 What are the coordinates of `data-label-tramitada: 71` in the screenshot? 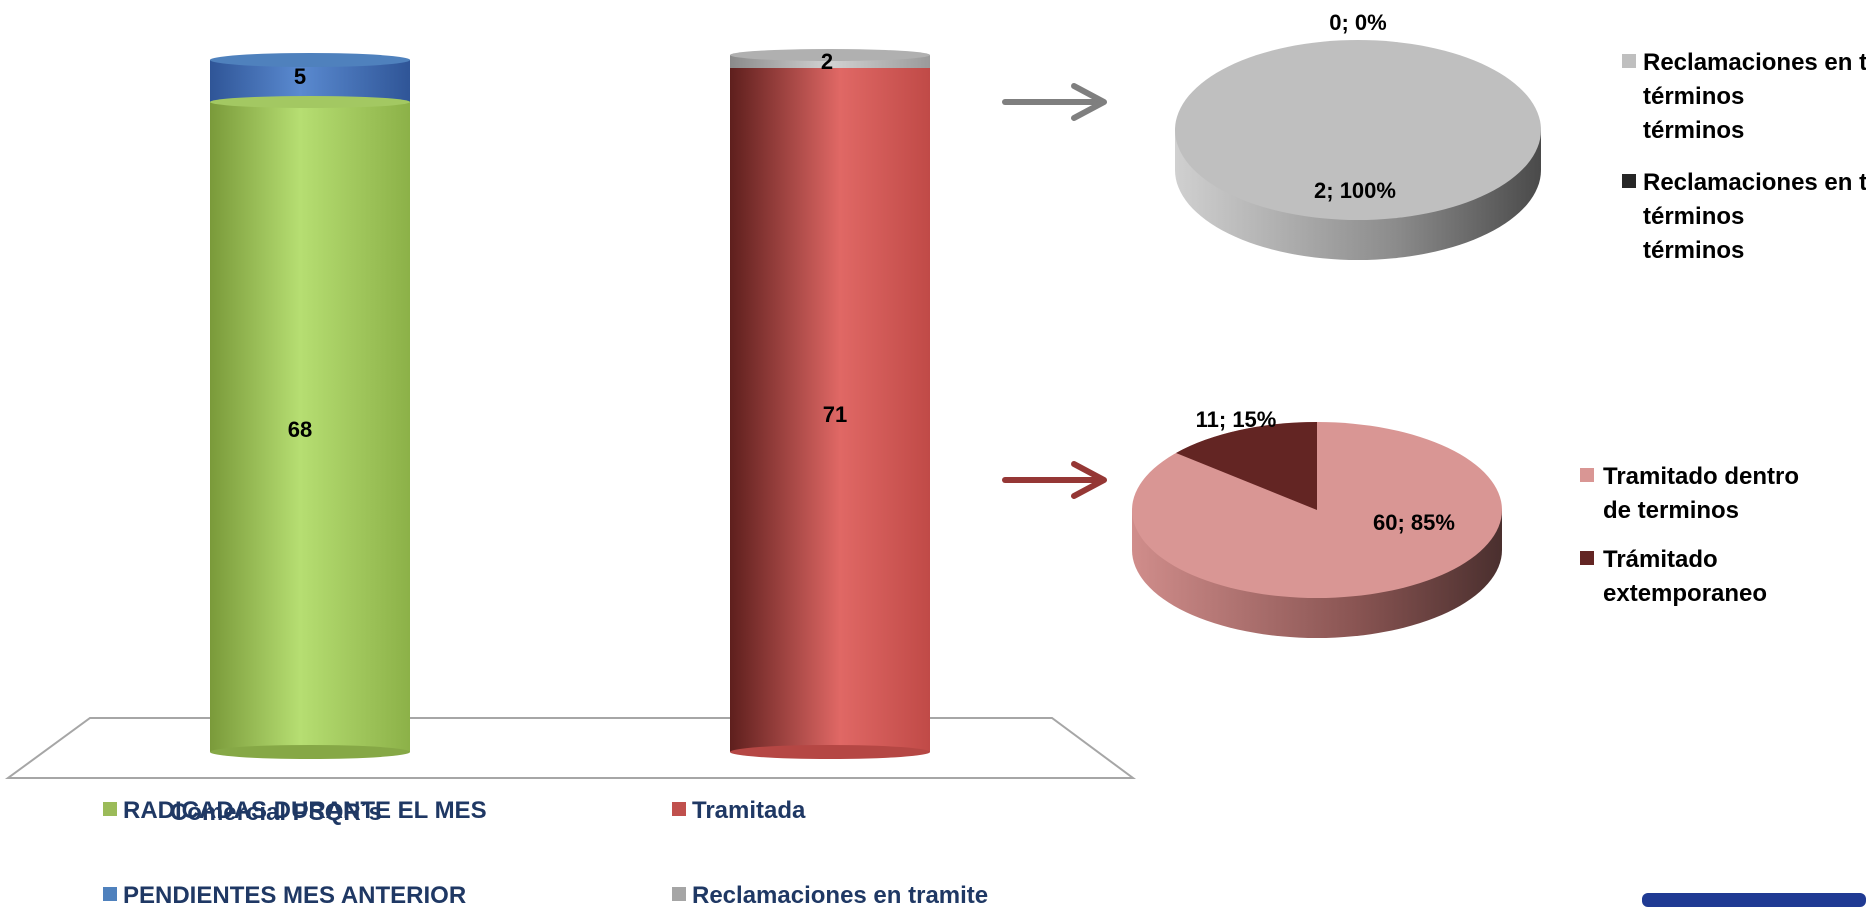 It's located at (835, 414).